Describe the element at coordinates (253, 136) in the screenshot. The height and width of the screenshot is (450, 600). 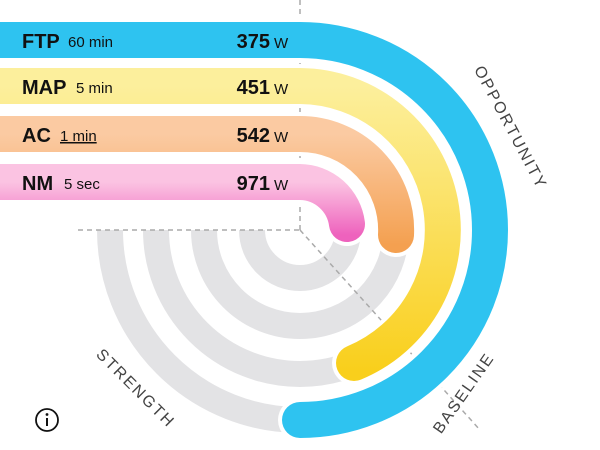
I see `row-value: 542` at that location.